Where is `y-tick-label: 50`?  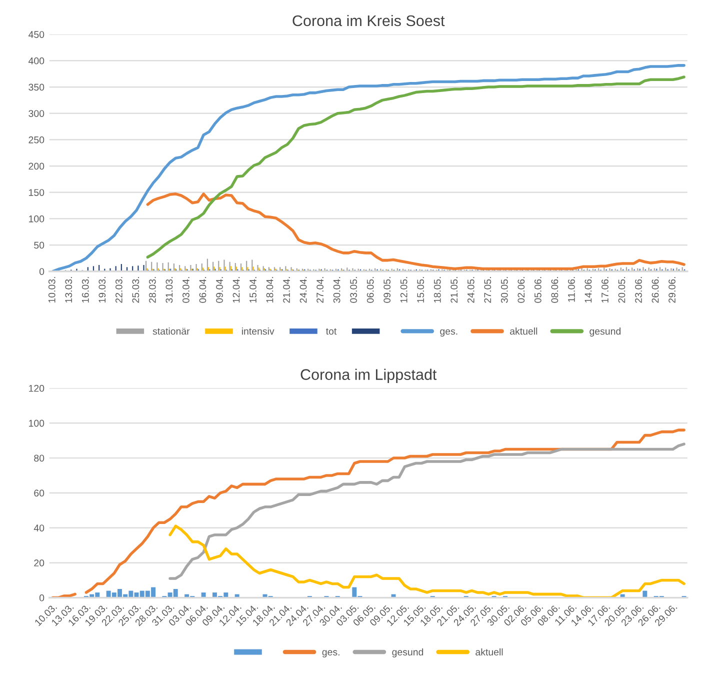 y-tick-label: 50 is located at coordinates (39, 245).